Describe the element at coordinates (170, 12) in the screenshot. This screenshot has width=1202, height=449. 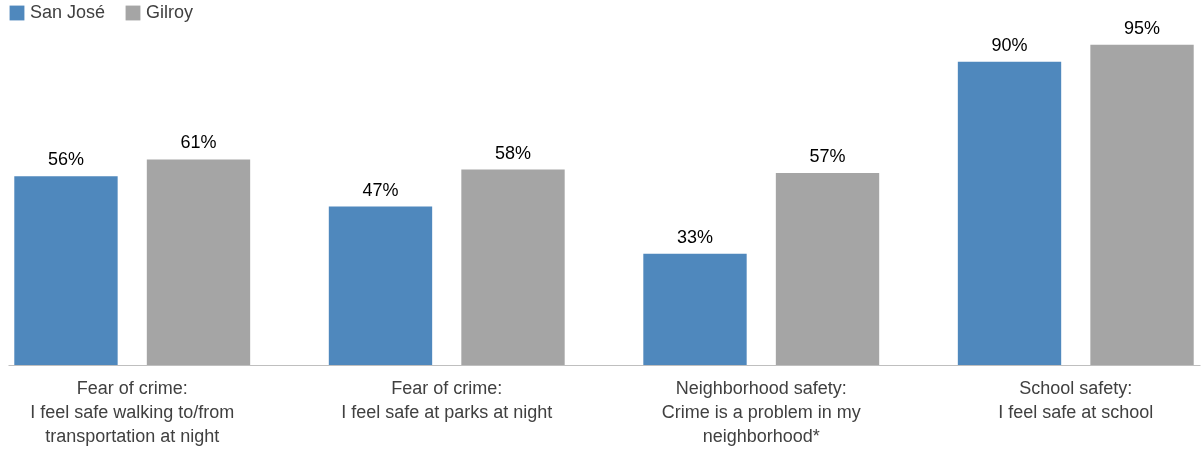
I see `legend-label: Gilroy` at that location.